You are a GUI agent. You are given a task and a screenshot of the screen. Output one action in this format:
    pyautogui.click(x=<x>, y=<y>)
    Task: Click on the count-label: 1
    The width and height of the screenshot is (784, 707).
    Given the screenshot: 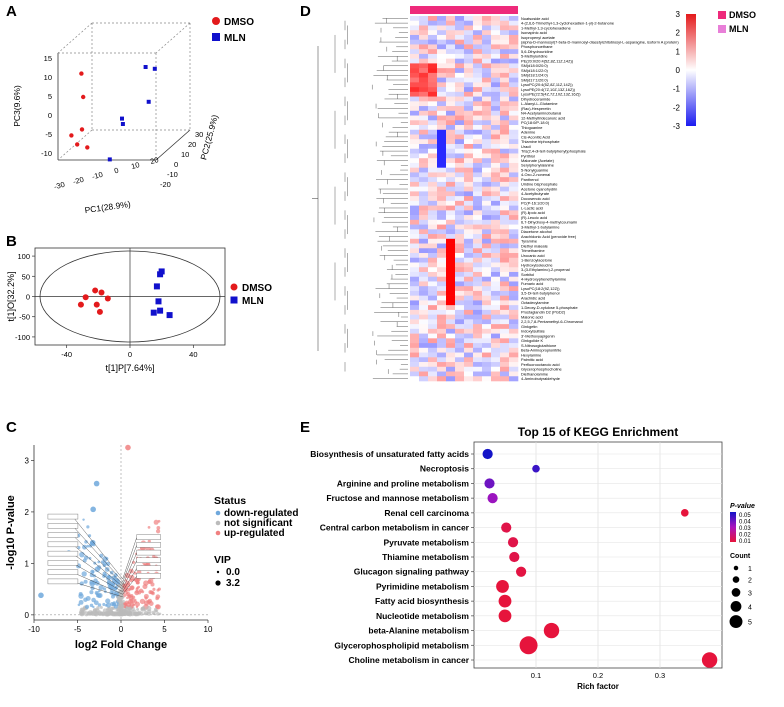 What is the action you would take?
    pyautogui.click(x=750, y=569)
    